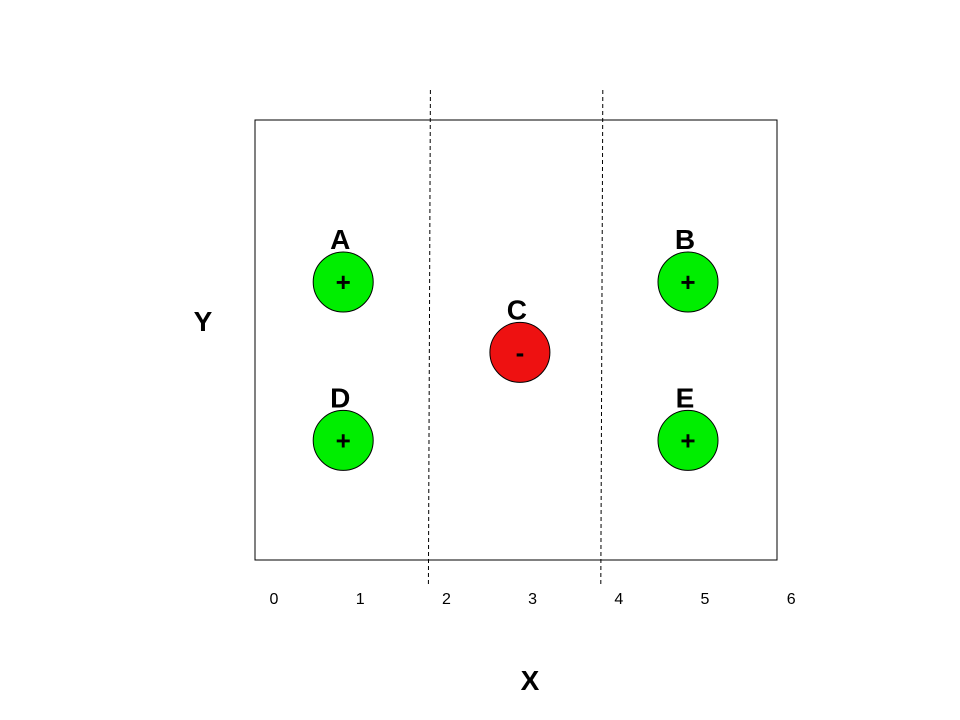  Describe the element at coordinates (274, 599) in the screenshot. I see `x-tick-label: 0` at that location.